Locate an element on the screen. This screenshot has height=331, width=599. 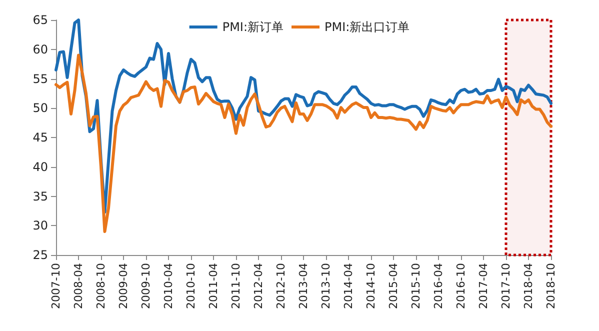
y-tick-label: 45 is located at coordinates (40, 137).